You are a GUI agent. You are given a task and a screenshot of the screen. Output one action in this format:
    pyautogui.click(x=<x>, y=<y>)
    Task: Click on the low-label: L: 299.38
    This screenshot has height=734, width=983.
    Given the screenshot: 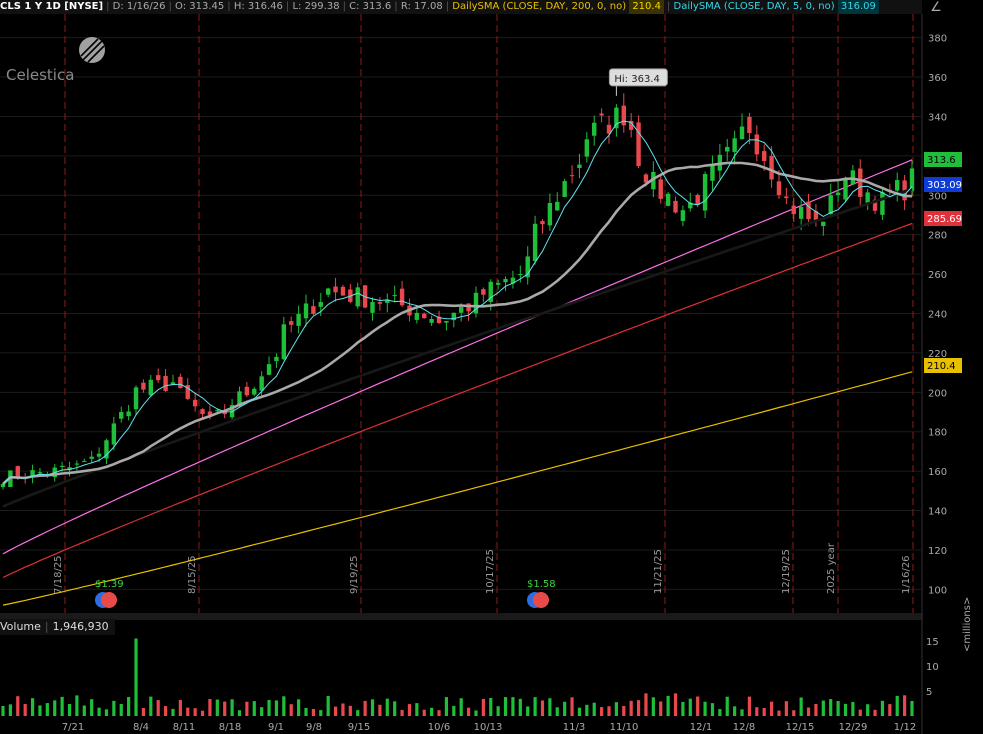 What is the action you would take?
    pyautogui.click(x=316, y=6)
    